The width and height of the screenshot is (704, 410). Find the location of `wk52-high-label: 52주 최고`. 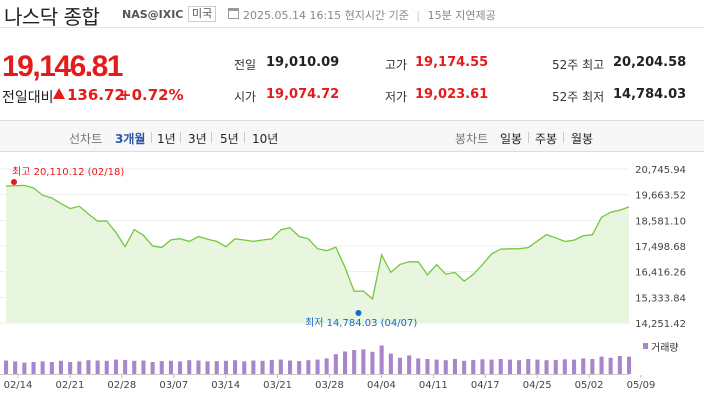

wk52-high-label: 52주 최고 is located at coordinates (578, 65).